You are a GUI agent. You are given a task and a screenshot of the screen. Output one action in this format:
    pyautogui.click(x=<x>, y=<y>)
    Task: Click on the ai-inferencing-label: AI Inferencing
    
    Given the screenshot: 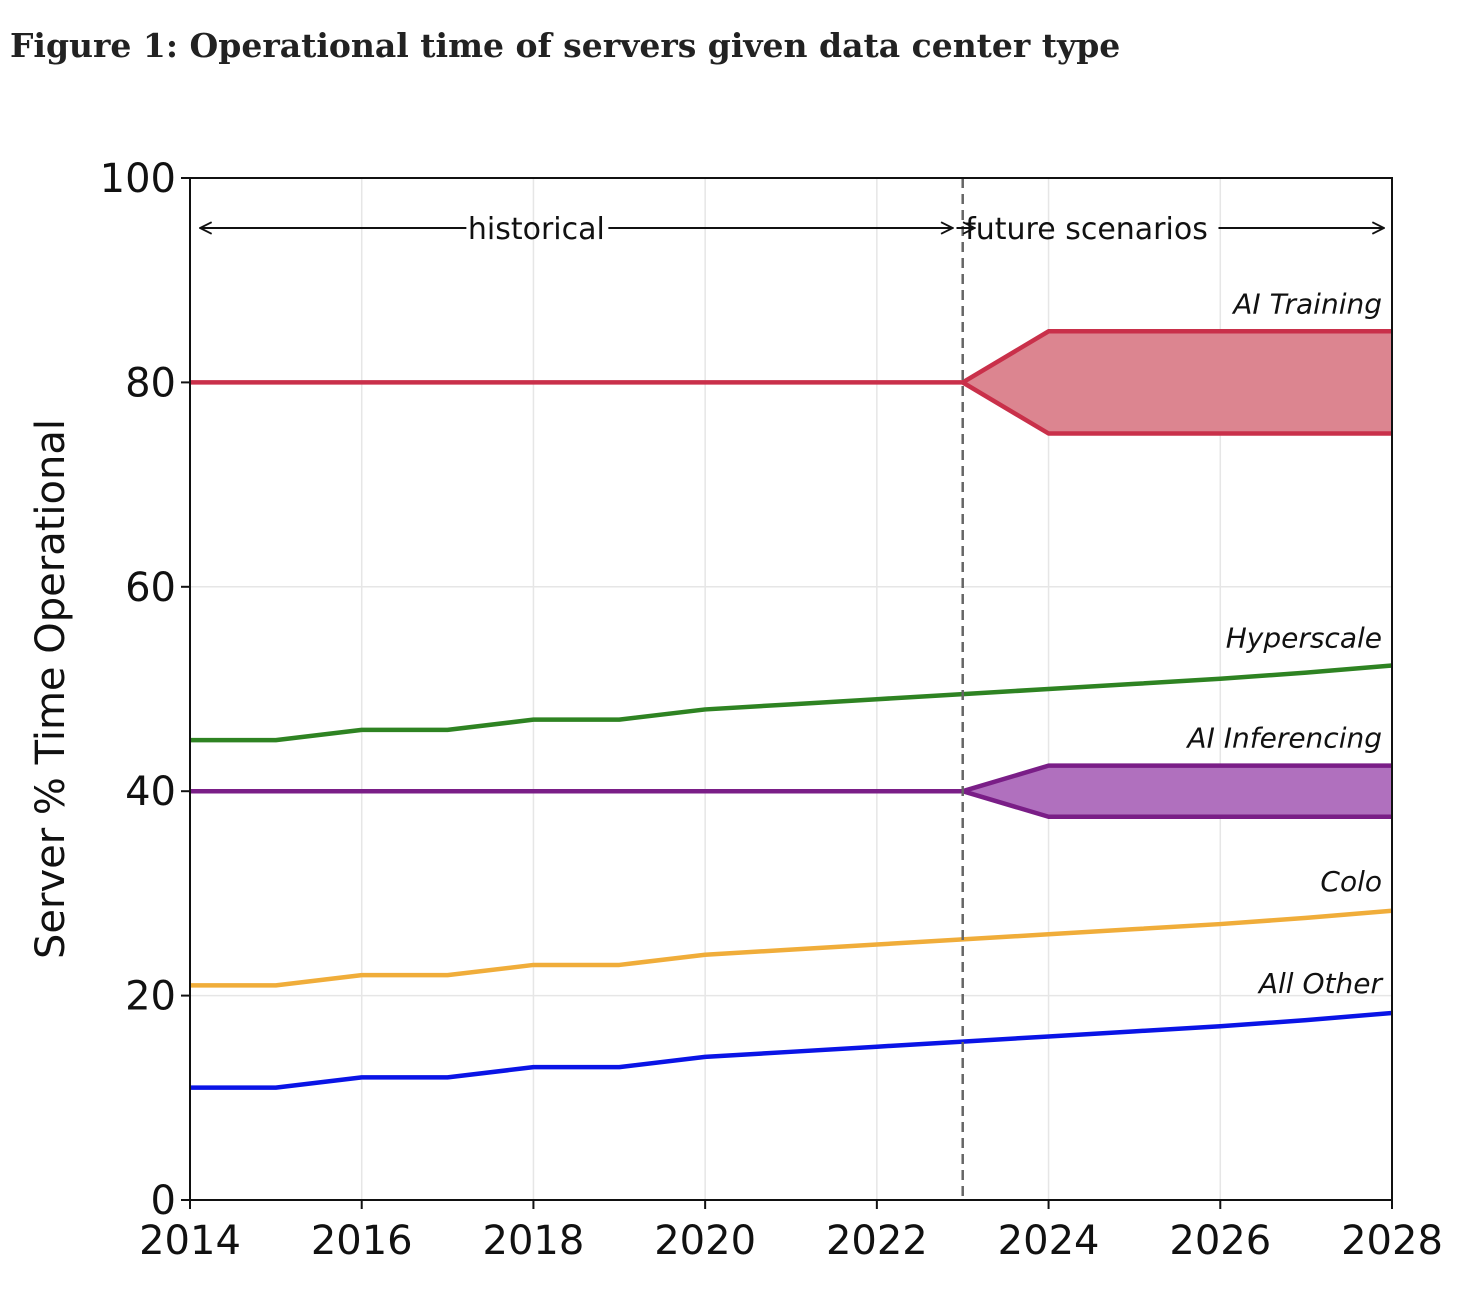 What is the action you would take?
    pyautogui.click(x=1283, y=738)
    